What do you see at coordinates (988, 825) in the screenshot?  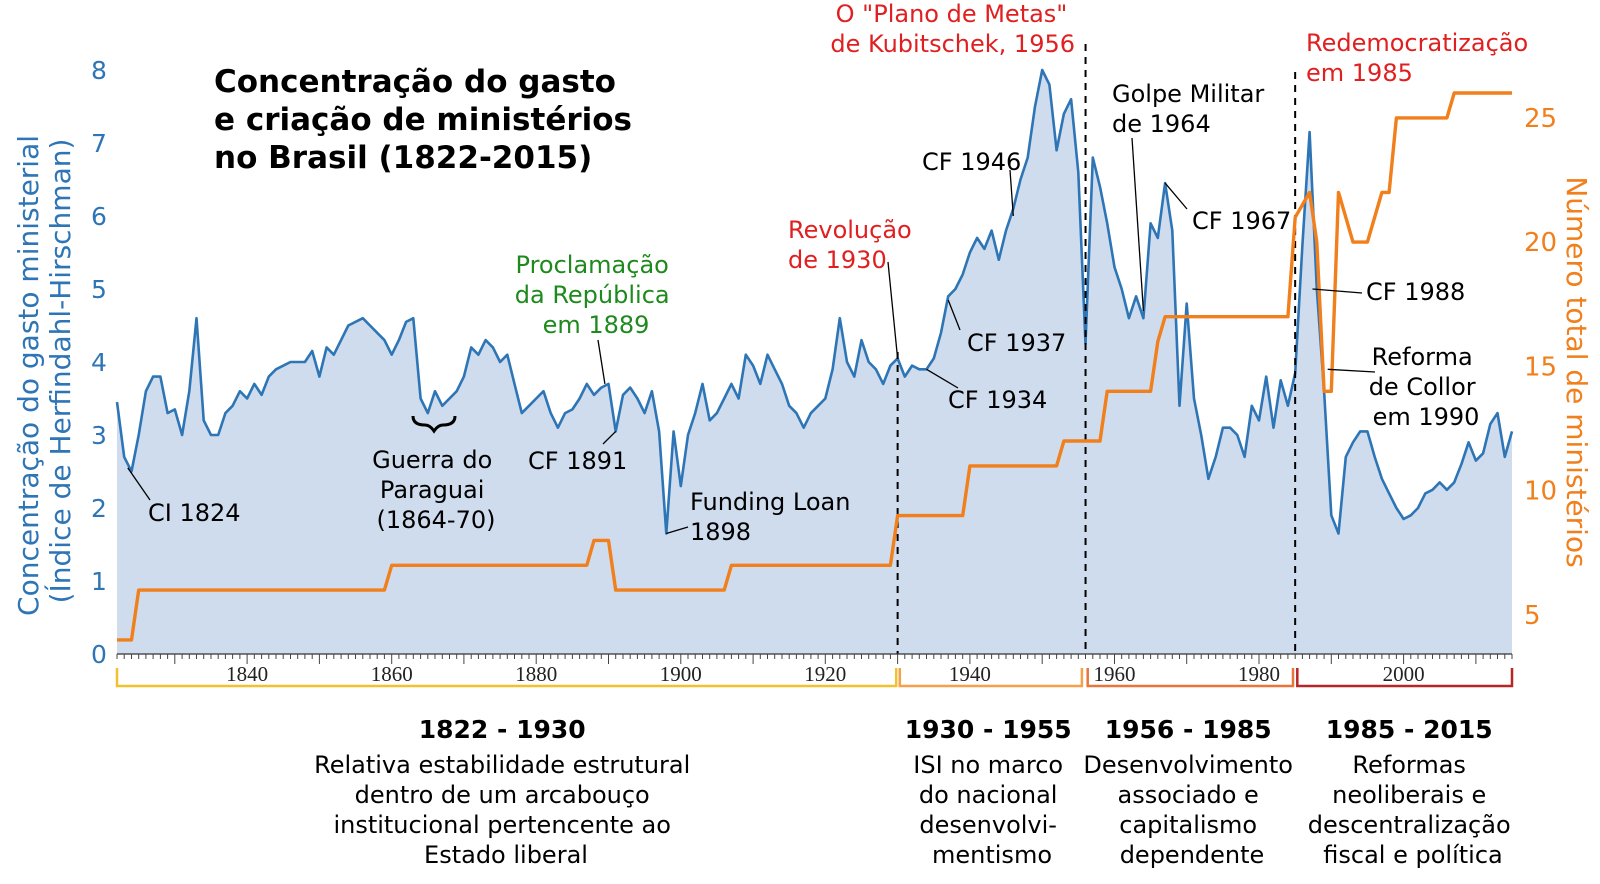 I see `period-line: desenvolvi-` at bounding box center [988, 825].